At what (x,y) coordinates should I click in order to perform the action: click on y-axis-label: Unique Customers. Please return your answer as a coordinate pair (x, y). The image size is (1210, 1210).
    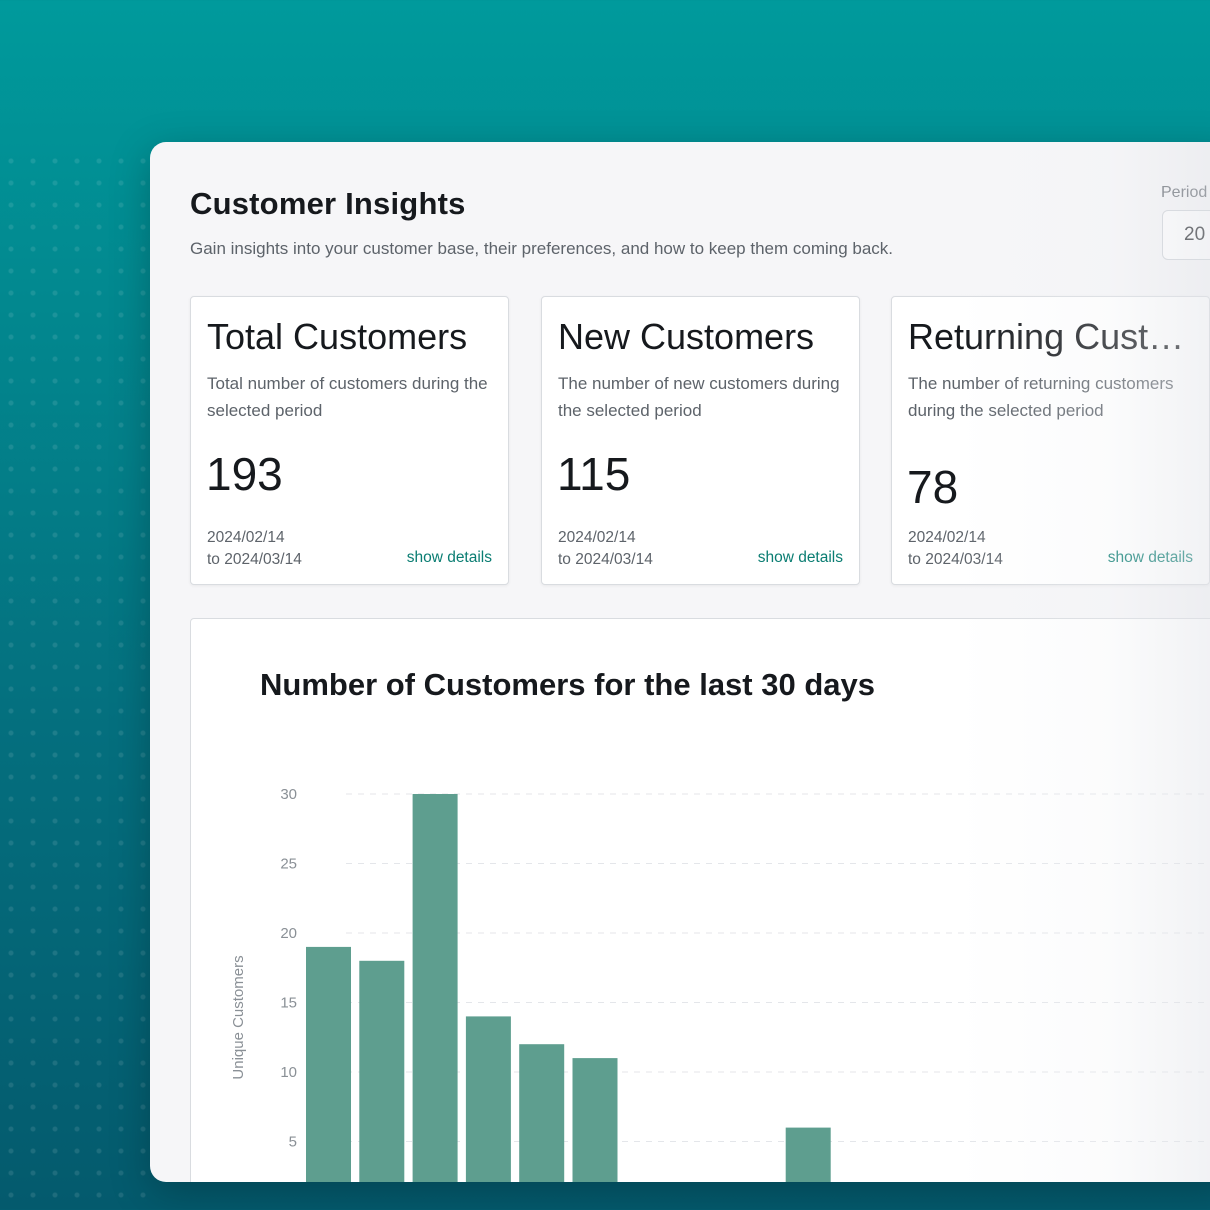
    Looking at the image, I should click on (238, 1017).